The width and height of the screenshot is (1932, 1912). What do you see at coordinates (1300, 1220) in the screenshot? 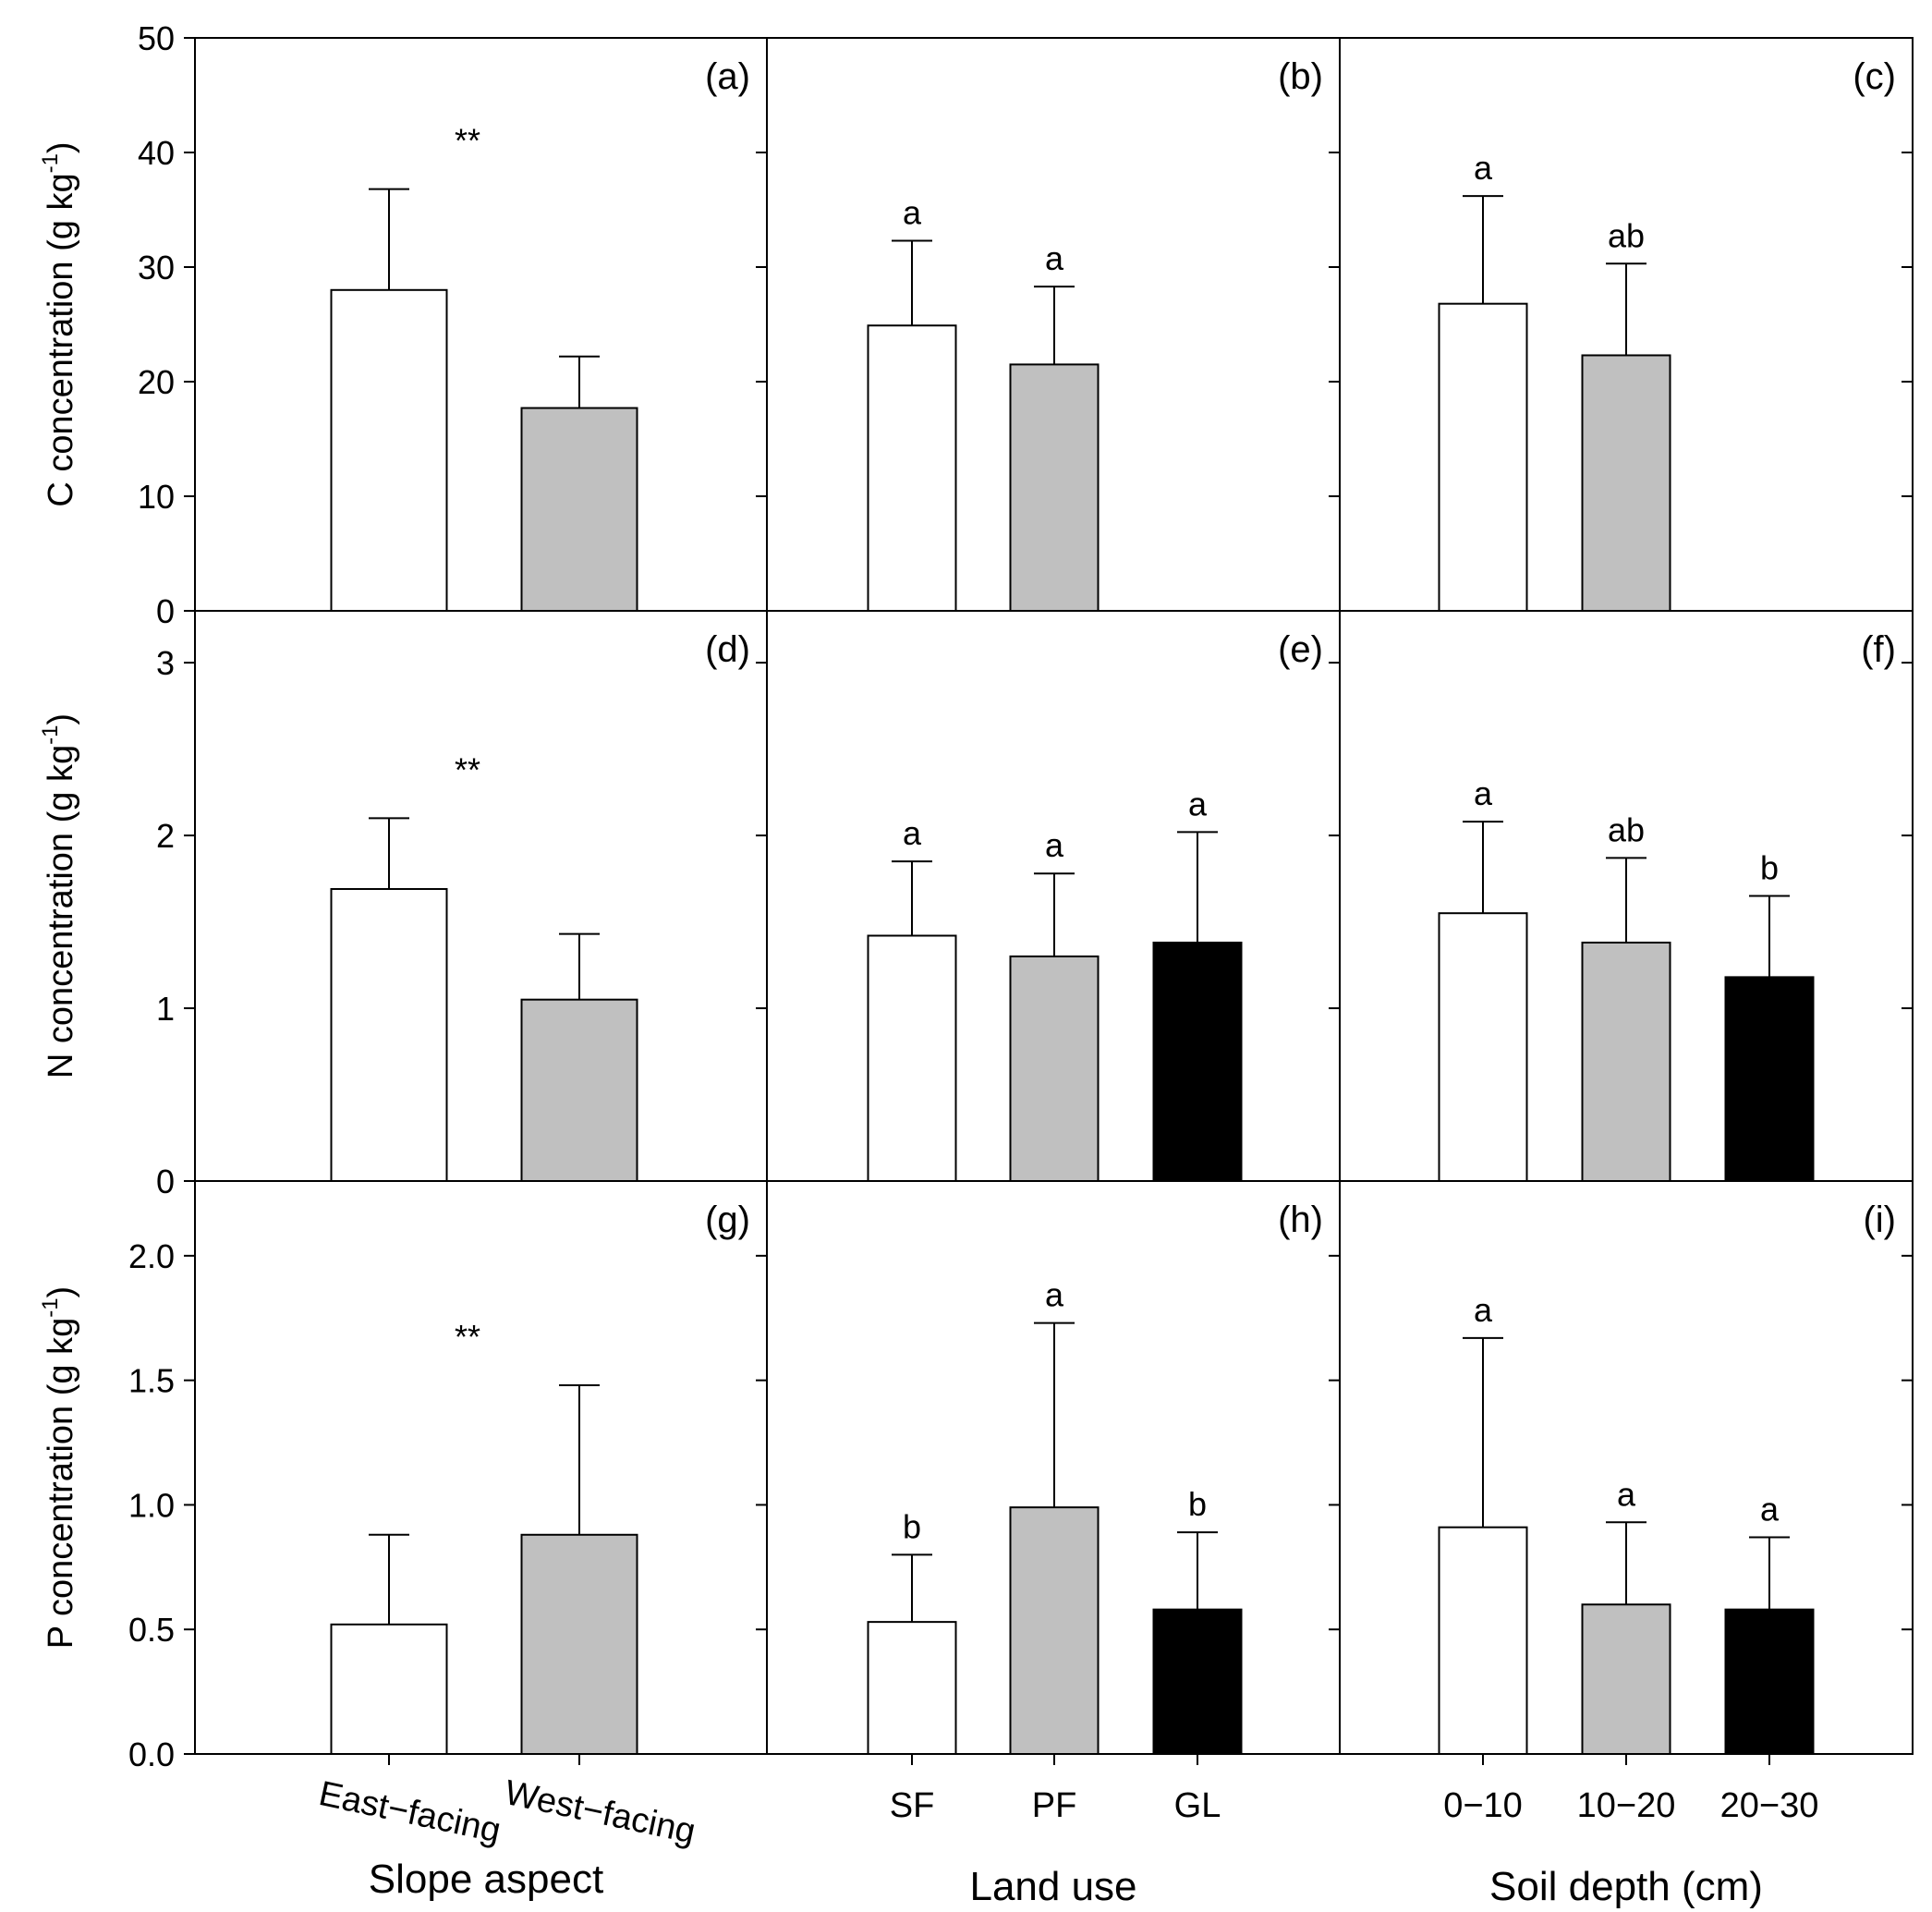
I see `panel-label: (h)` at bounding box center [1300, 1220].